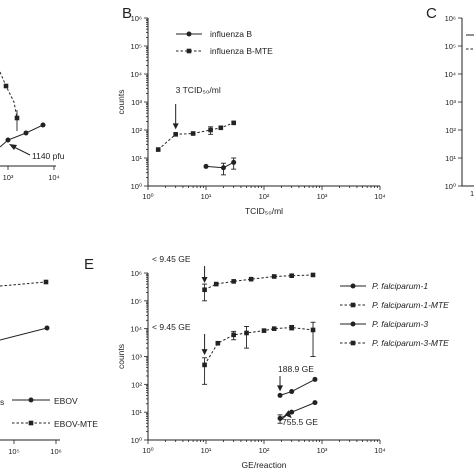  Describe the element at coordinates (13, 147) in the screenshot. I see `panel-a-annotation-arrow-head` at that location.